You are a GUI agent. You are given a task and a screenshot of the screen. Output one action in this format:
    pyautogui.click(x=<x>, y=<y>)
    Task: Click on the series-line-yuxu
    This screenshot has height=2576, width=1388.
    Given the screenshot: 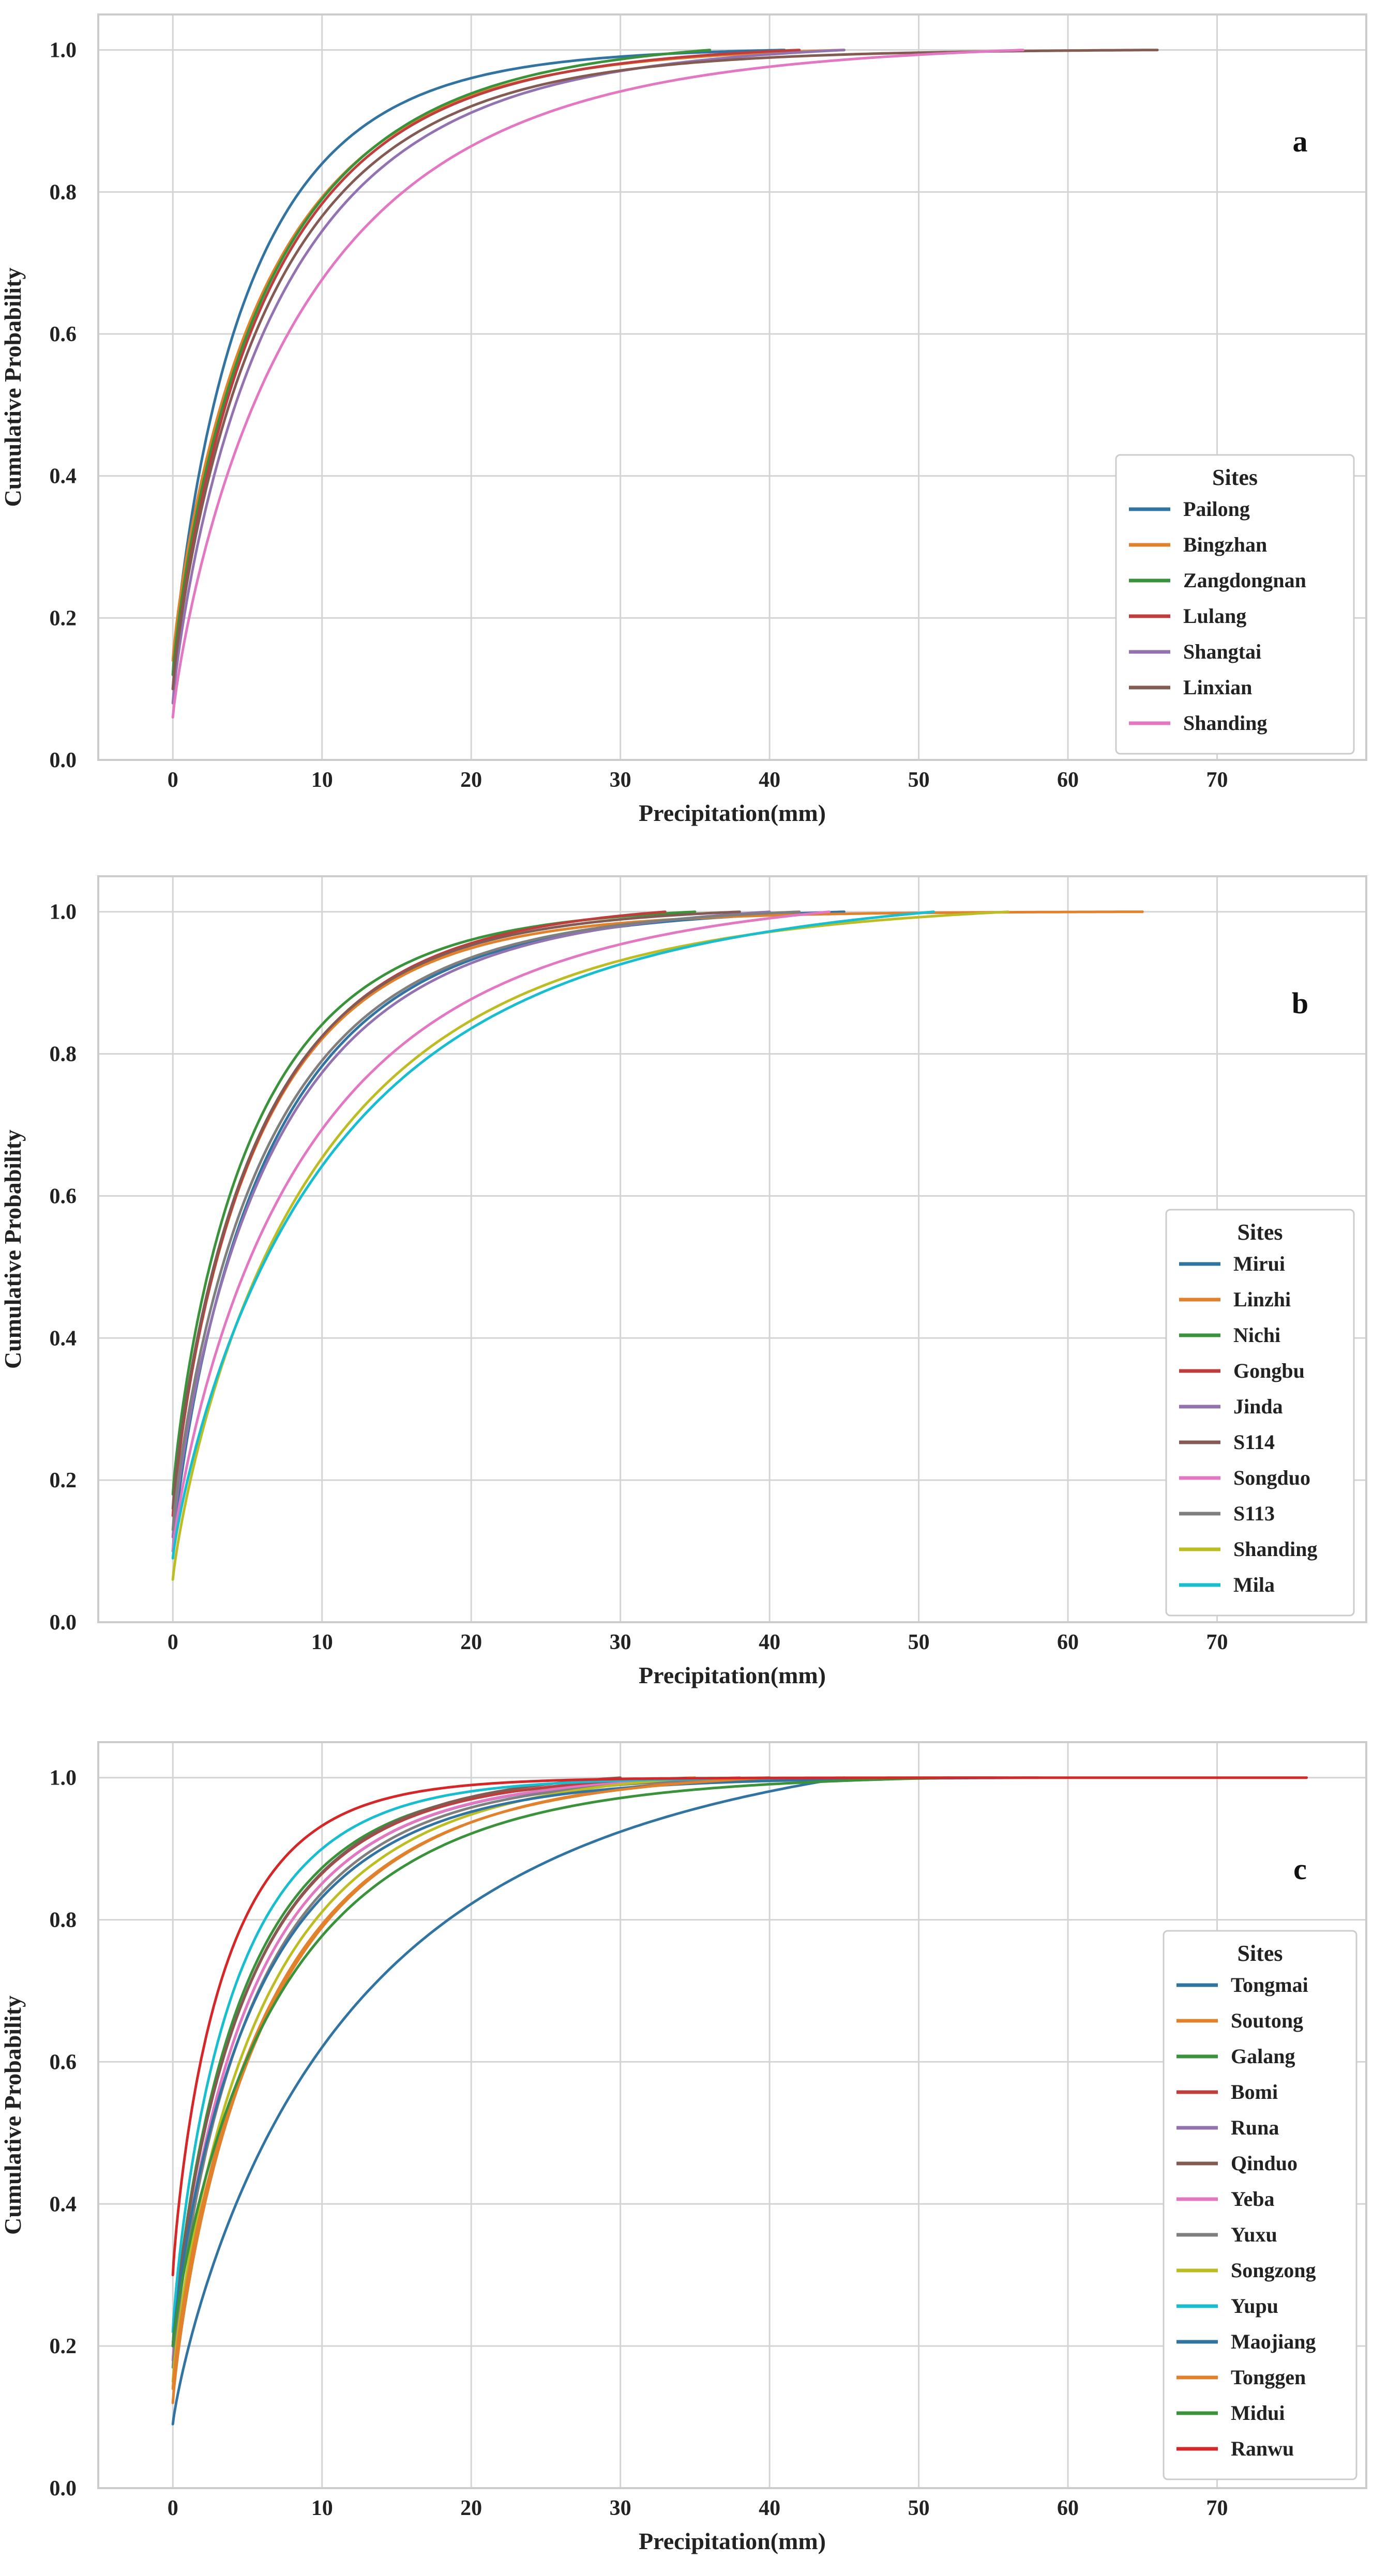 What is the action you would take?
    pyautogui.click(x=471, y=2072)
    